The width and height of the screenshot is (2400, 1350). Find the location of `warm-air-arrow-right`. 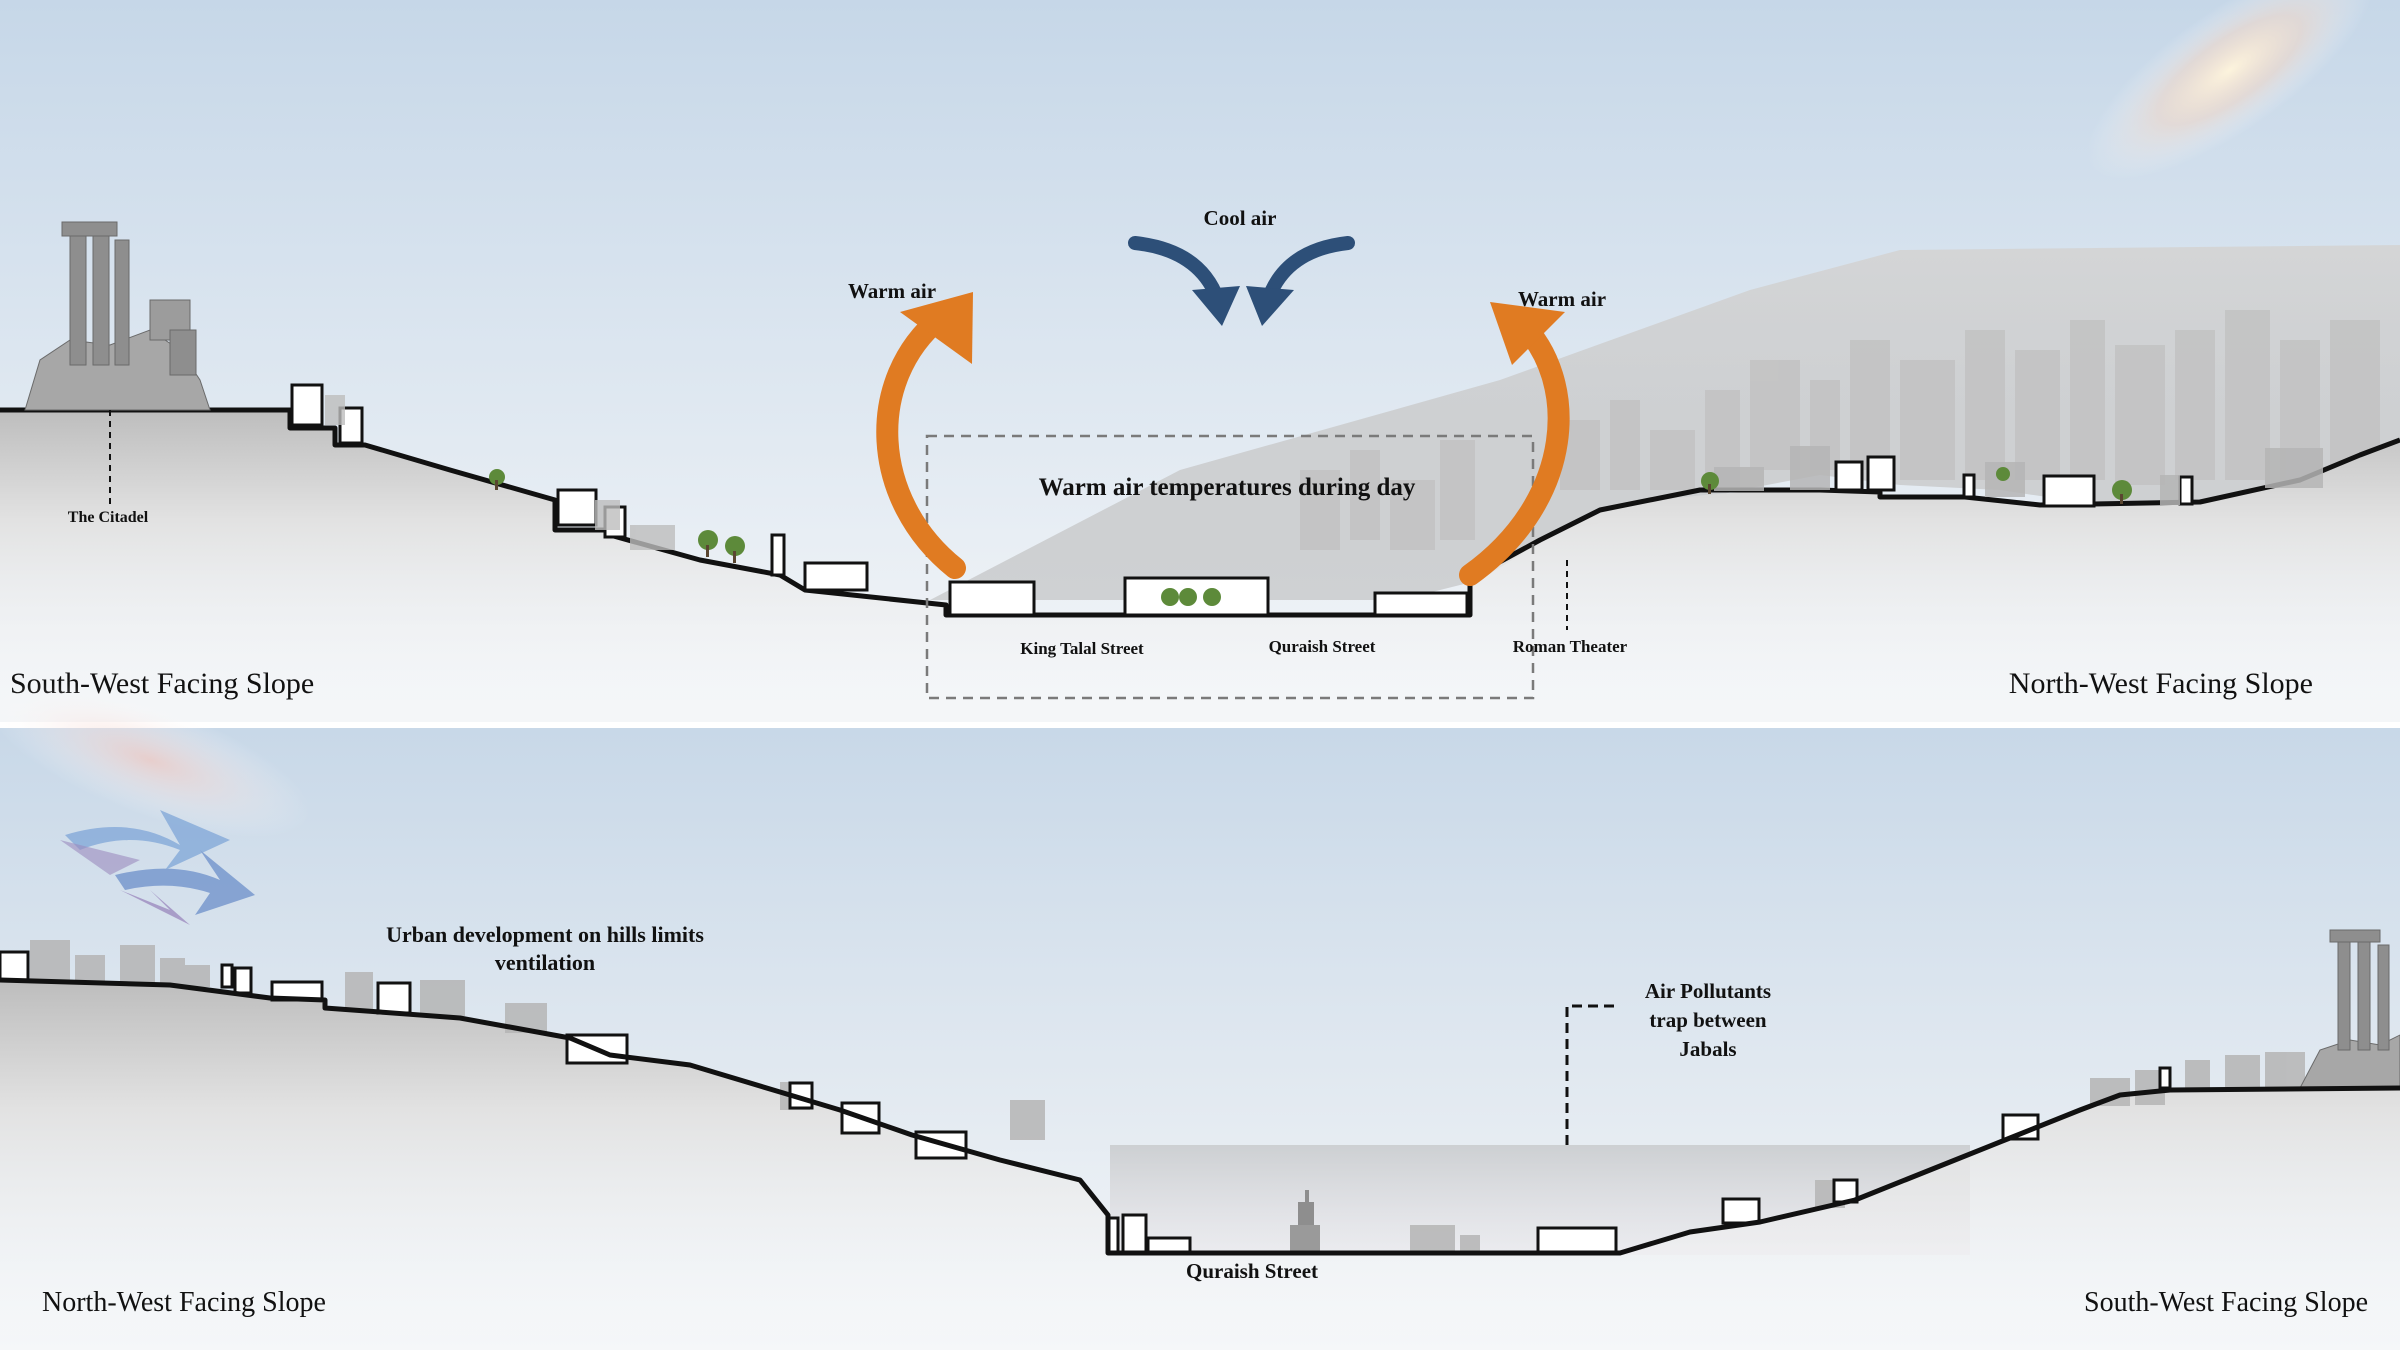

warm-air-arrow-right is located at coordinates (1514, 444).